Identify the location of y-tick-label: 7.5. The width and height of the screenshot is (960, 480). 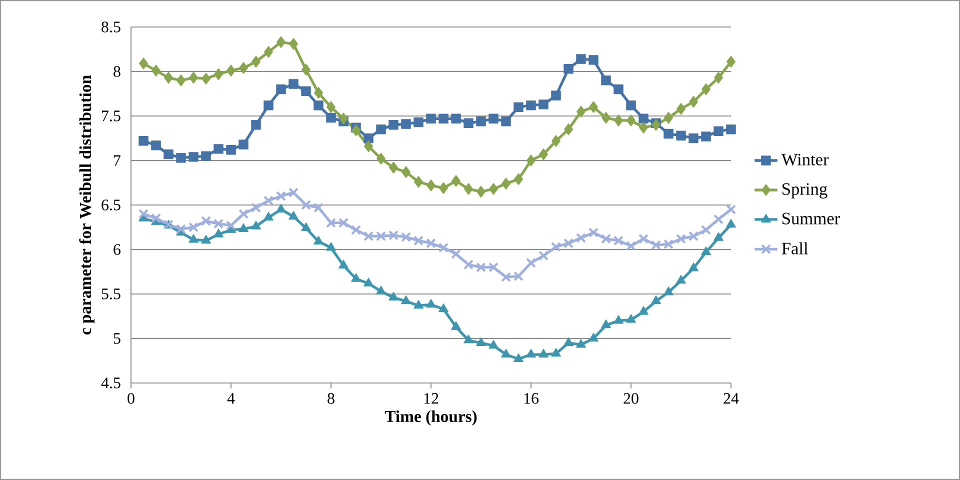
(111, 116).